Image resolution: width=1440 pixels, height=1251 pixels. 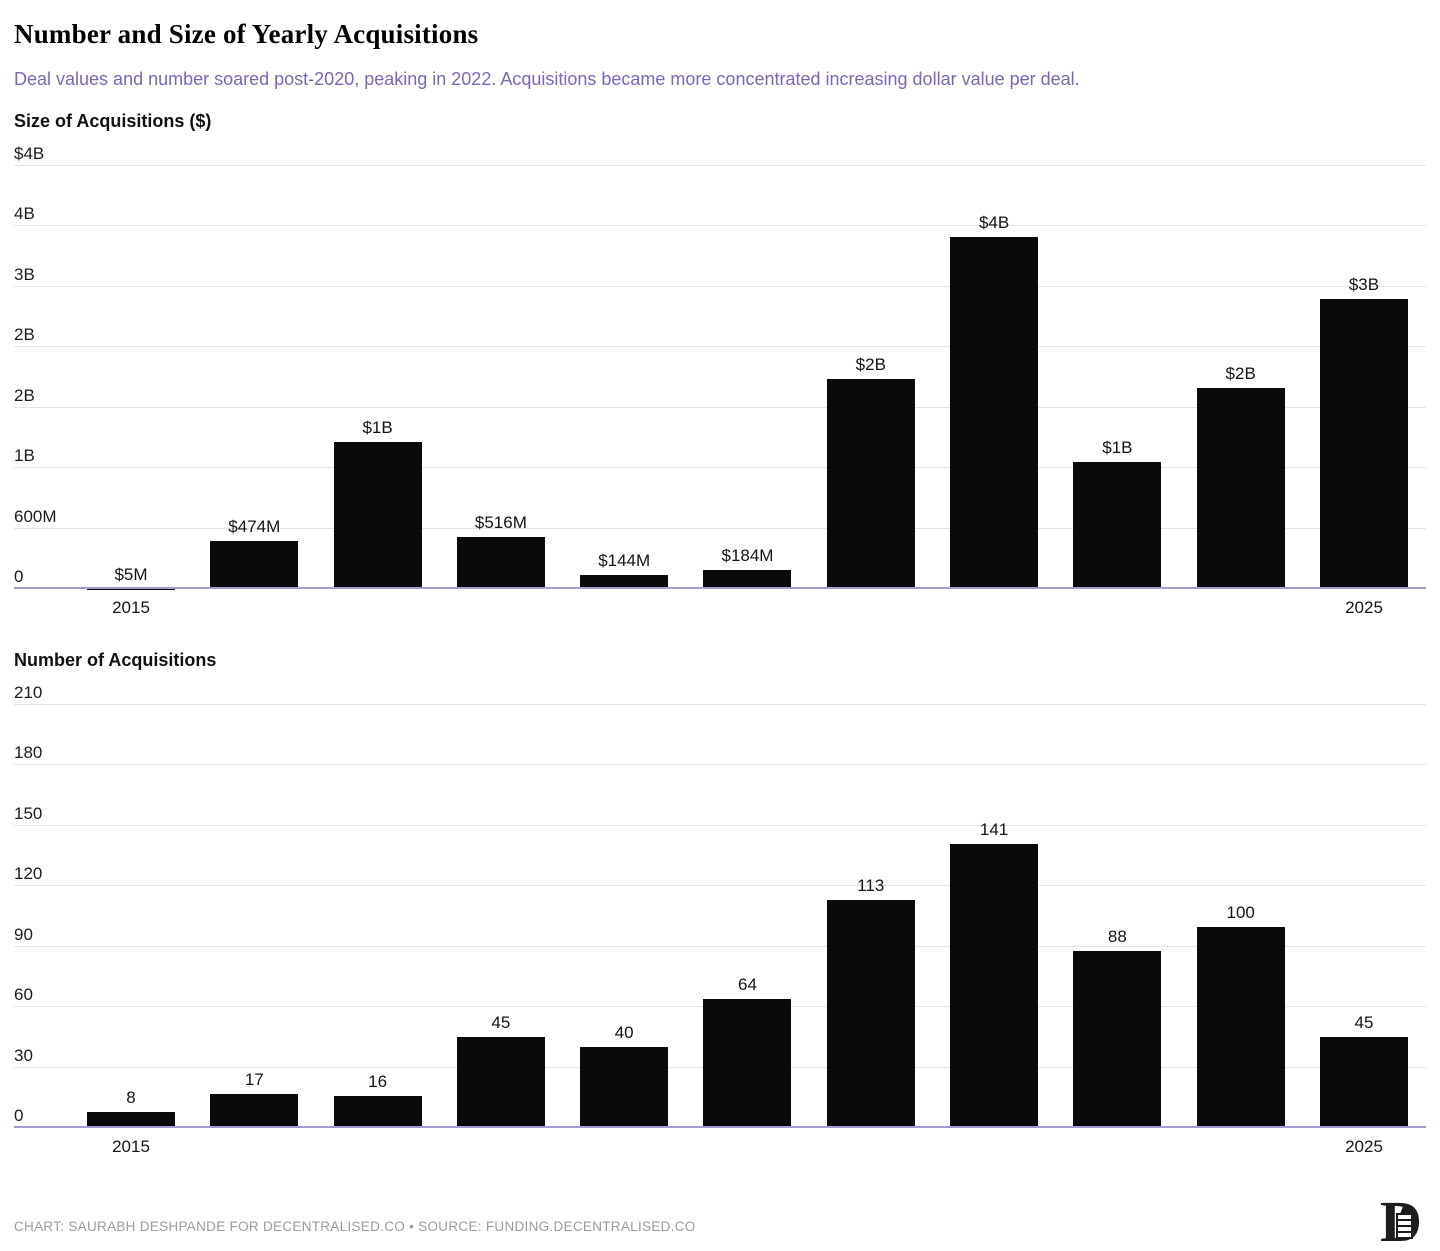 What do you see at coordinates (1240, 912) in the screenshot?
I see `bar-value-label: 100` at bounding box center [1240, 912].